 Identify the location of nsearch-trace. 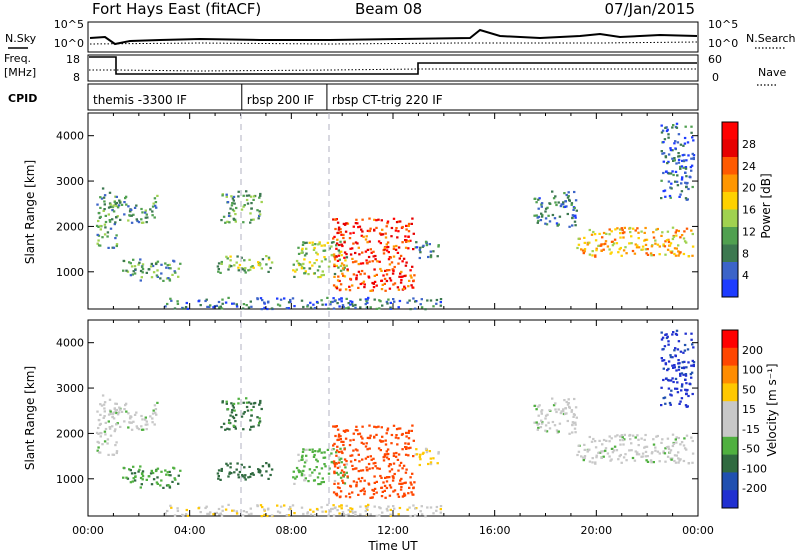
(393, 43).